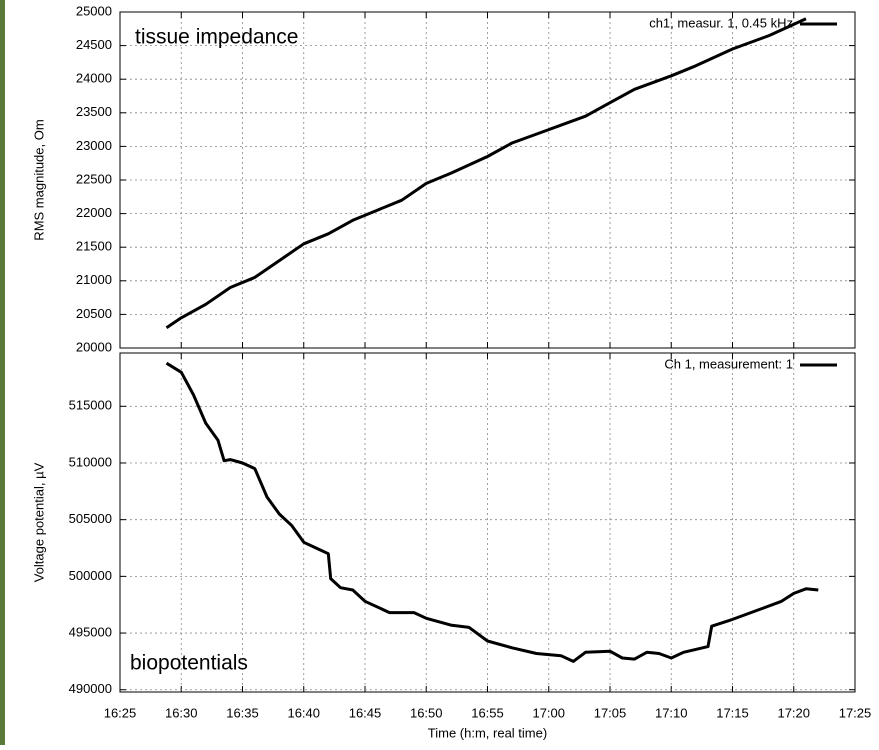 The height and width of the screenshot is (750, 879). Describe the element at coordinates (610, 712) in the screenshot. I see `x-tick-label: 17:05` at that location.